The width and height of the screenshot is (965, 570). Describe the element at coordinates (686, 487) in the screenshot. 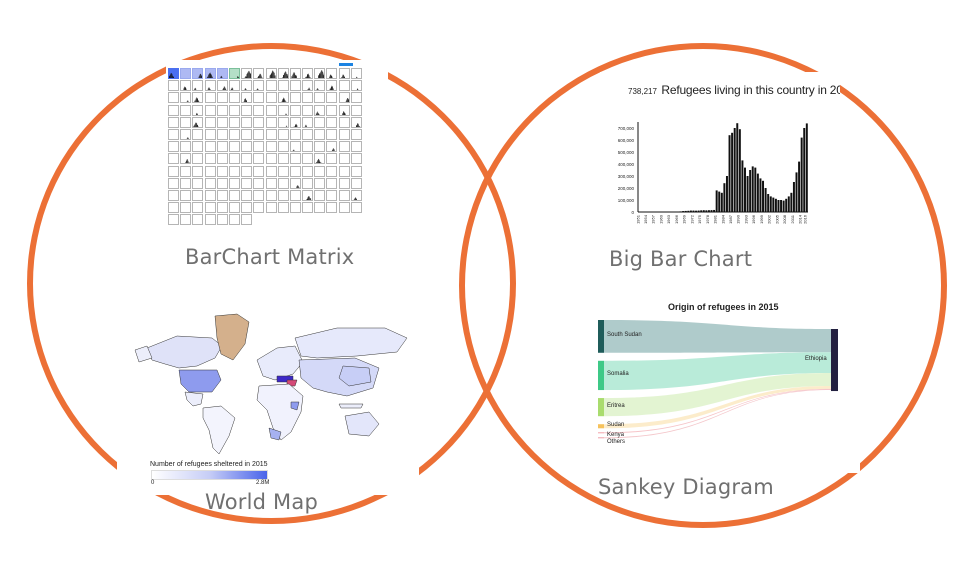

I see `sankey-diagram-caption: Sankey Diagram` at that location.